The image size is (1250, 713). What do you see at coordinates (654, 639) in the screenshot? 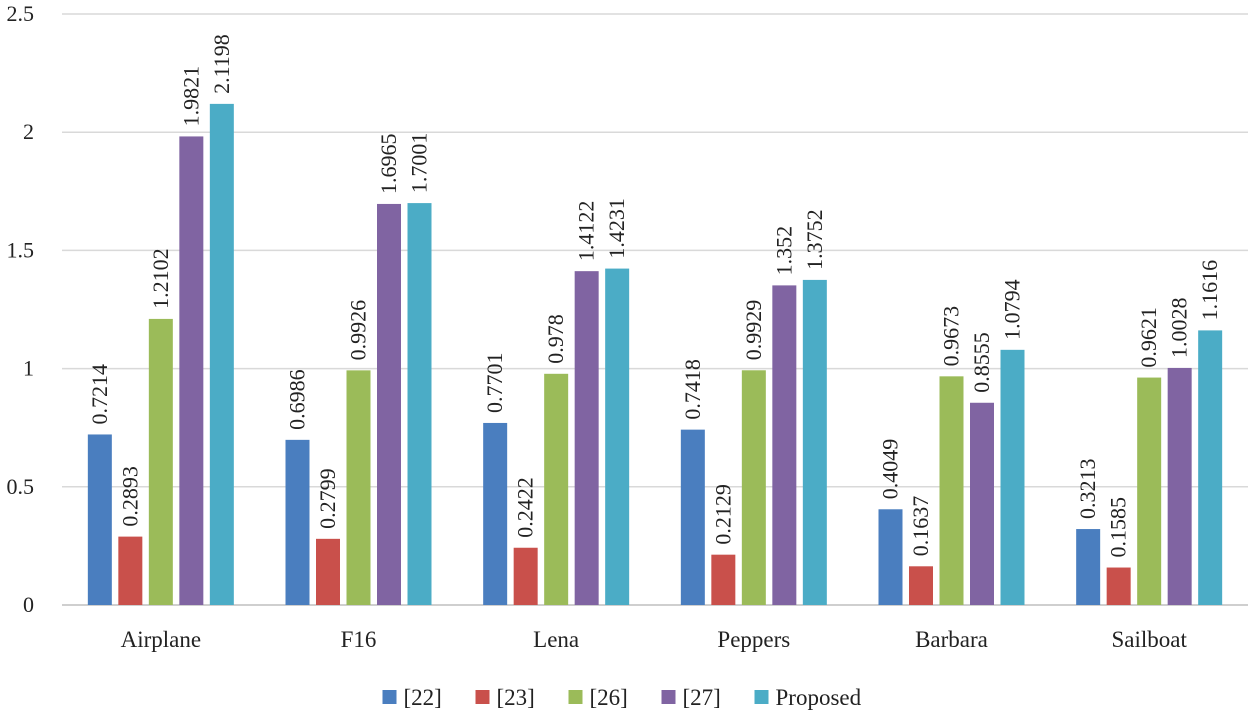
I see `x-axis-categories: Airplane F16 Lena Peppers Barbara Sailboat` at bounding box center [654, 639].